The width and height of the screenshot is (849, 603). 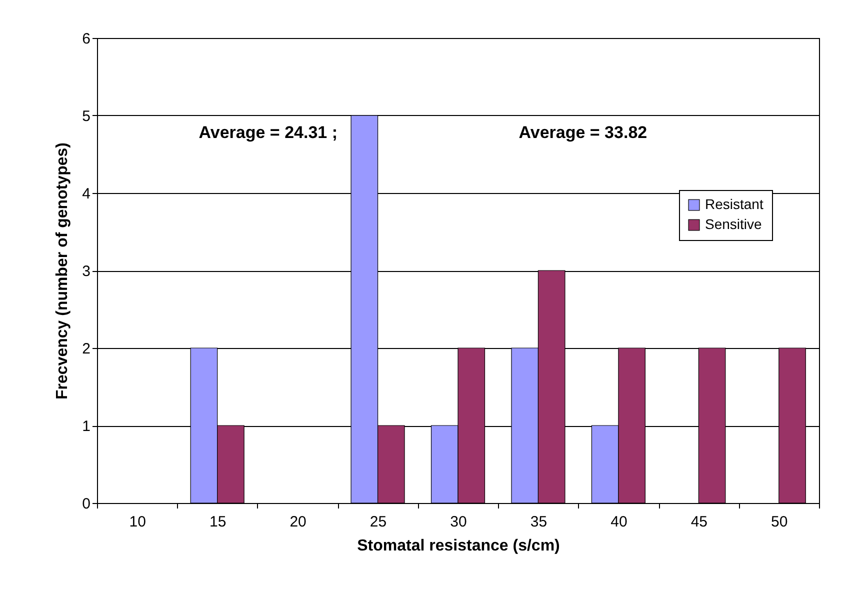 What do you see at coordinates (378, 522) in the screenshot?
I see `x-tick-label: 25` at bounding box center [378, 522].